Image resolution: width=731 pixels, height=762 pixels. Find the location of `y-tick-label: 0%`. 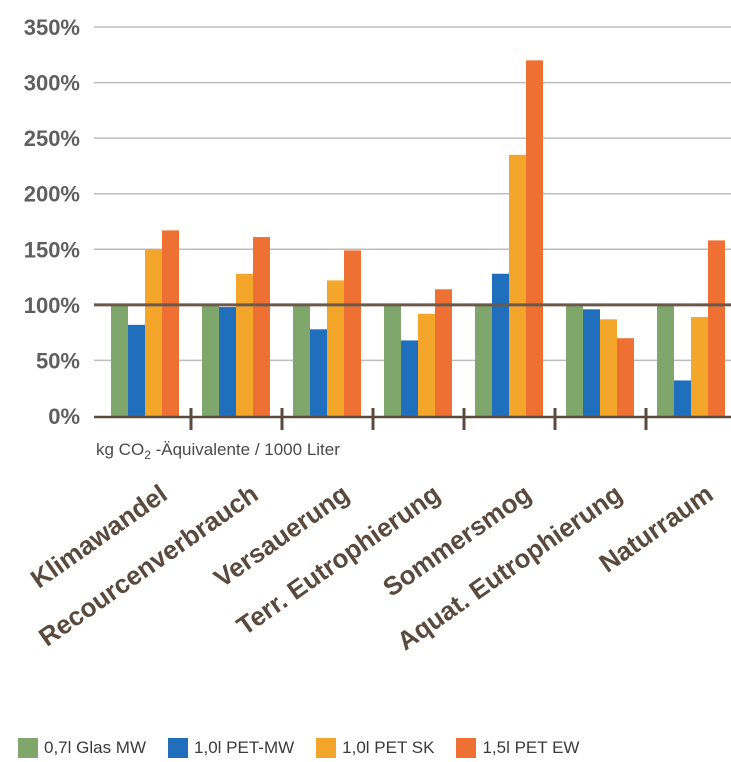

y-tick-label: 0% is located at coordinates (64, 416).